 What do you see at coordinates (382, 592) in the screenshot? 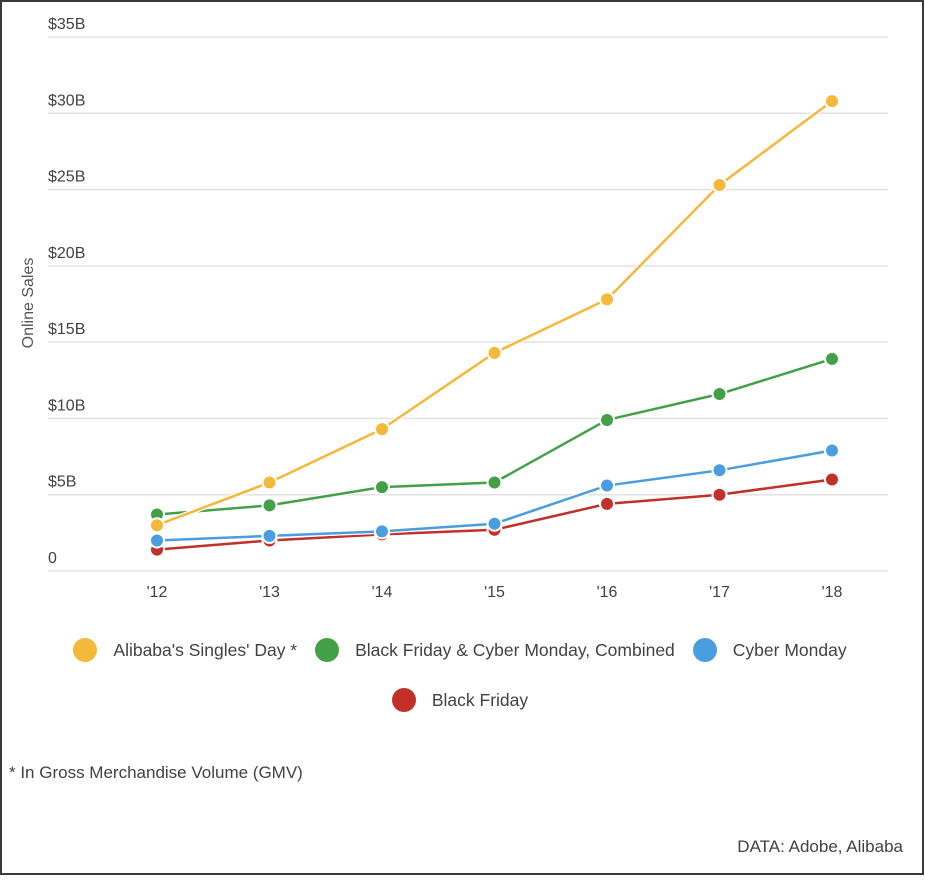
I see `x-tick-label: '14` at bounding box center [382, 592].